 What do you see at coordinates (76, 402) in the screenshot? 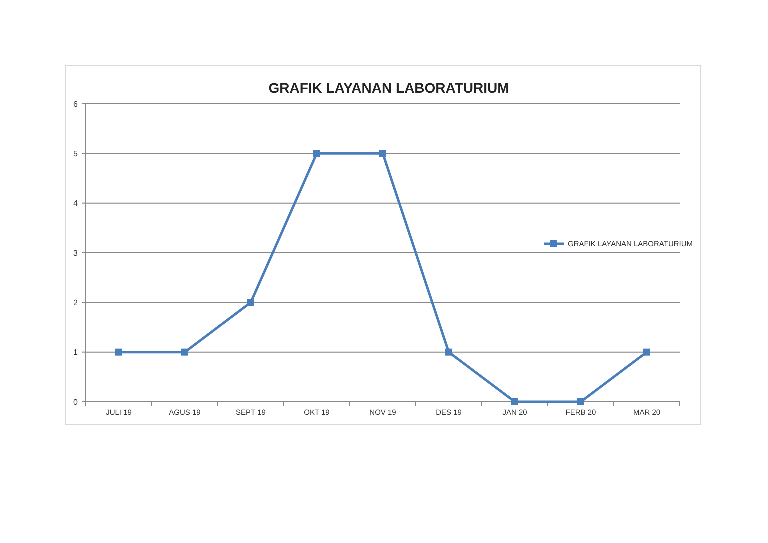
I see `y-tick-label: 0` at bounding box center [76, 402].